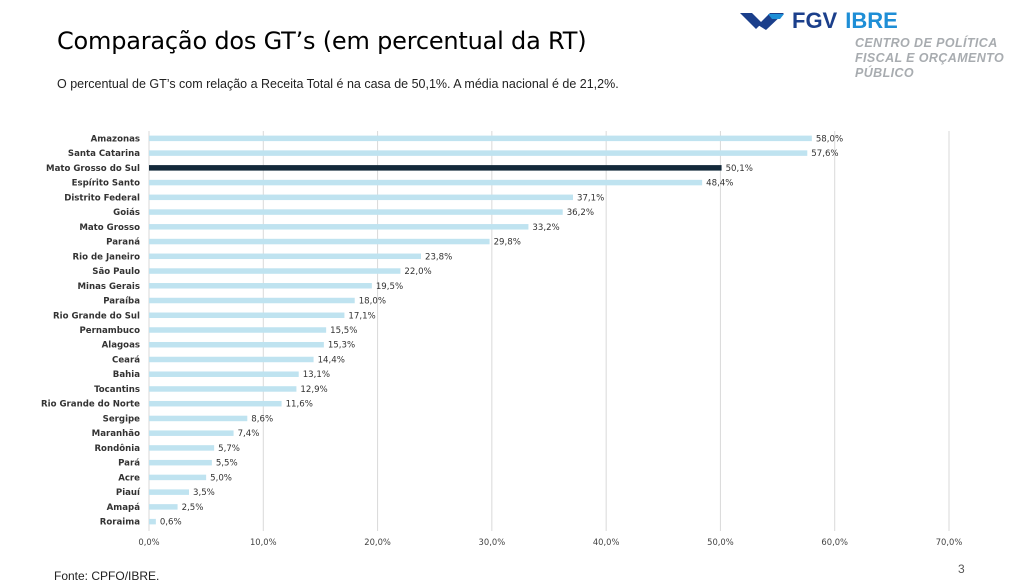  What do you see at coordinates (829, 139) in the screenshot?
I see `value-label: 58,0%` at bounding box center [829, 139].